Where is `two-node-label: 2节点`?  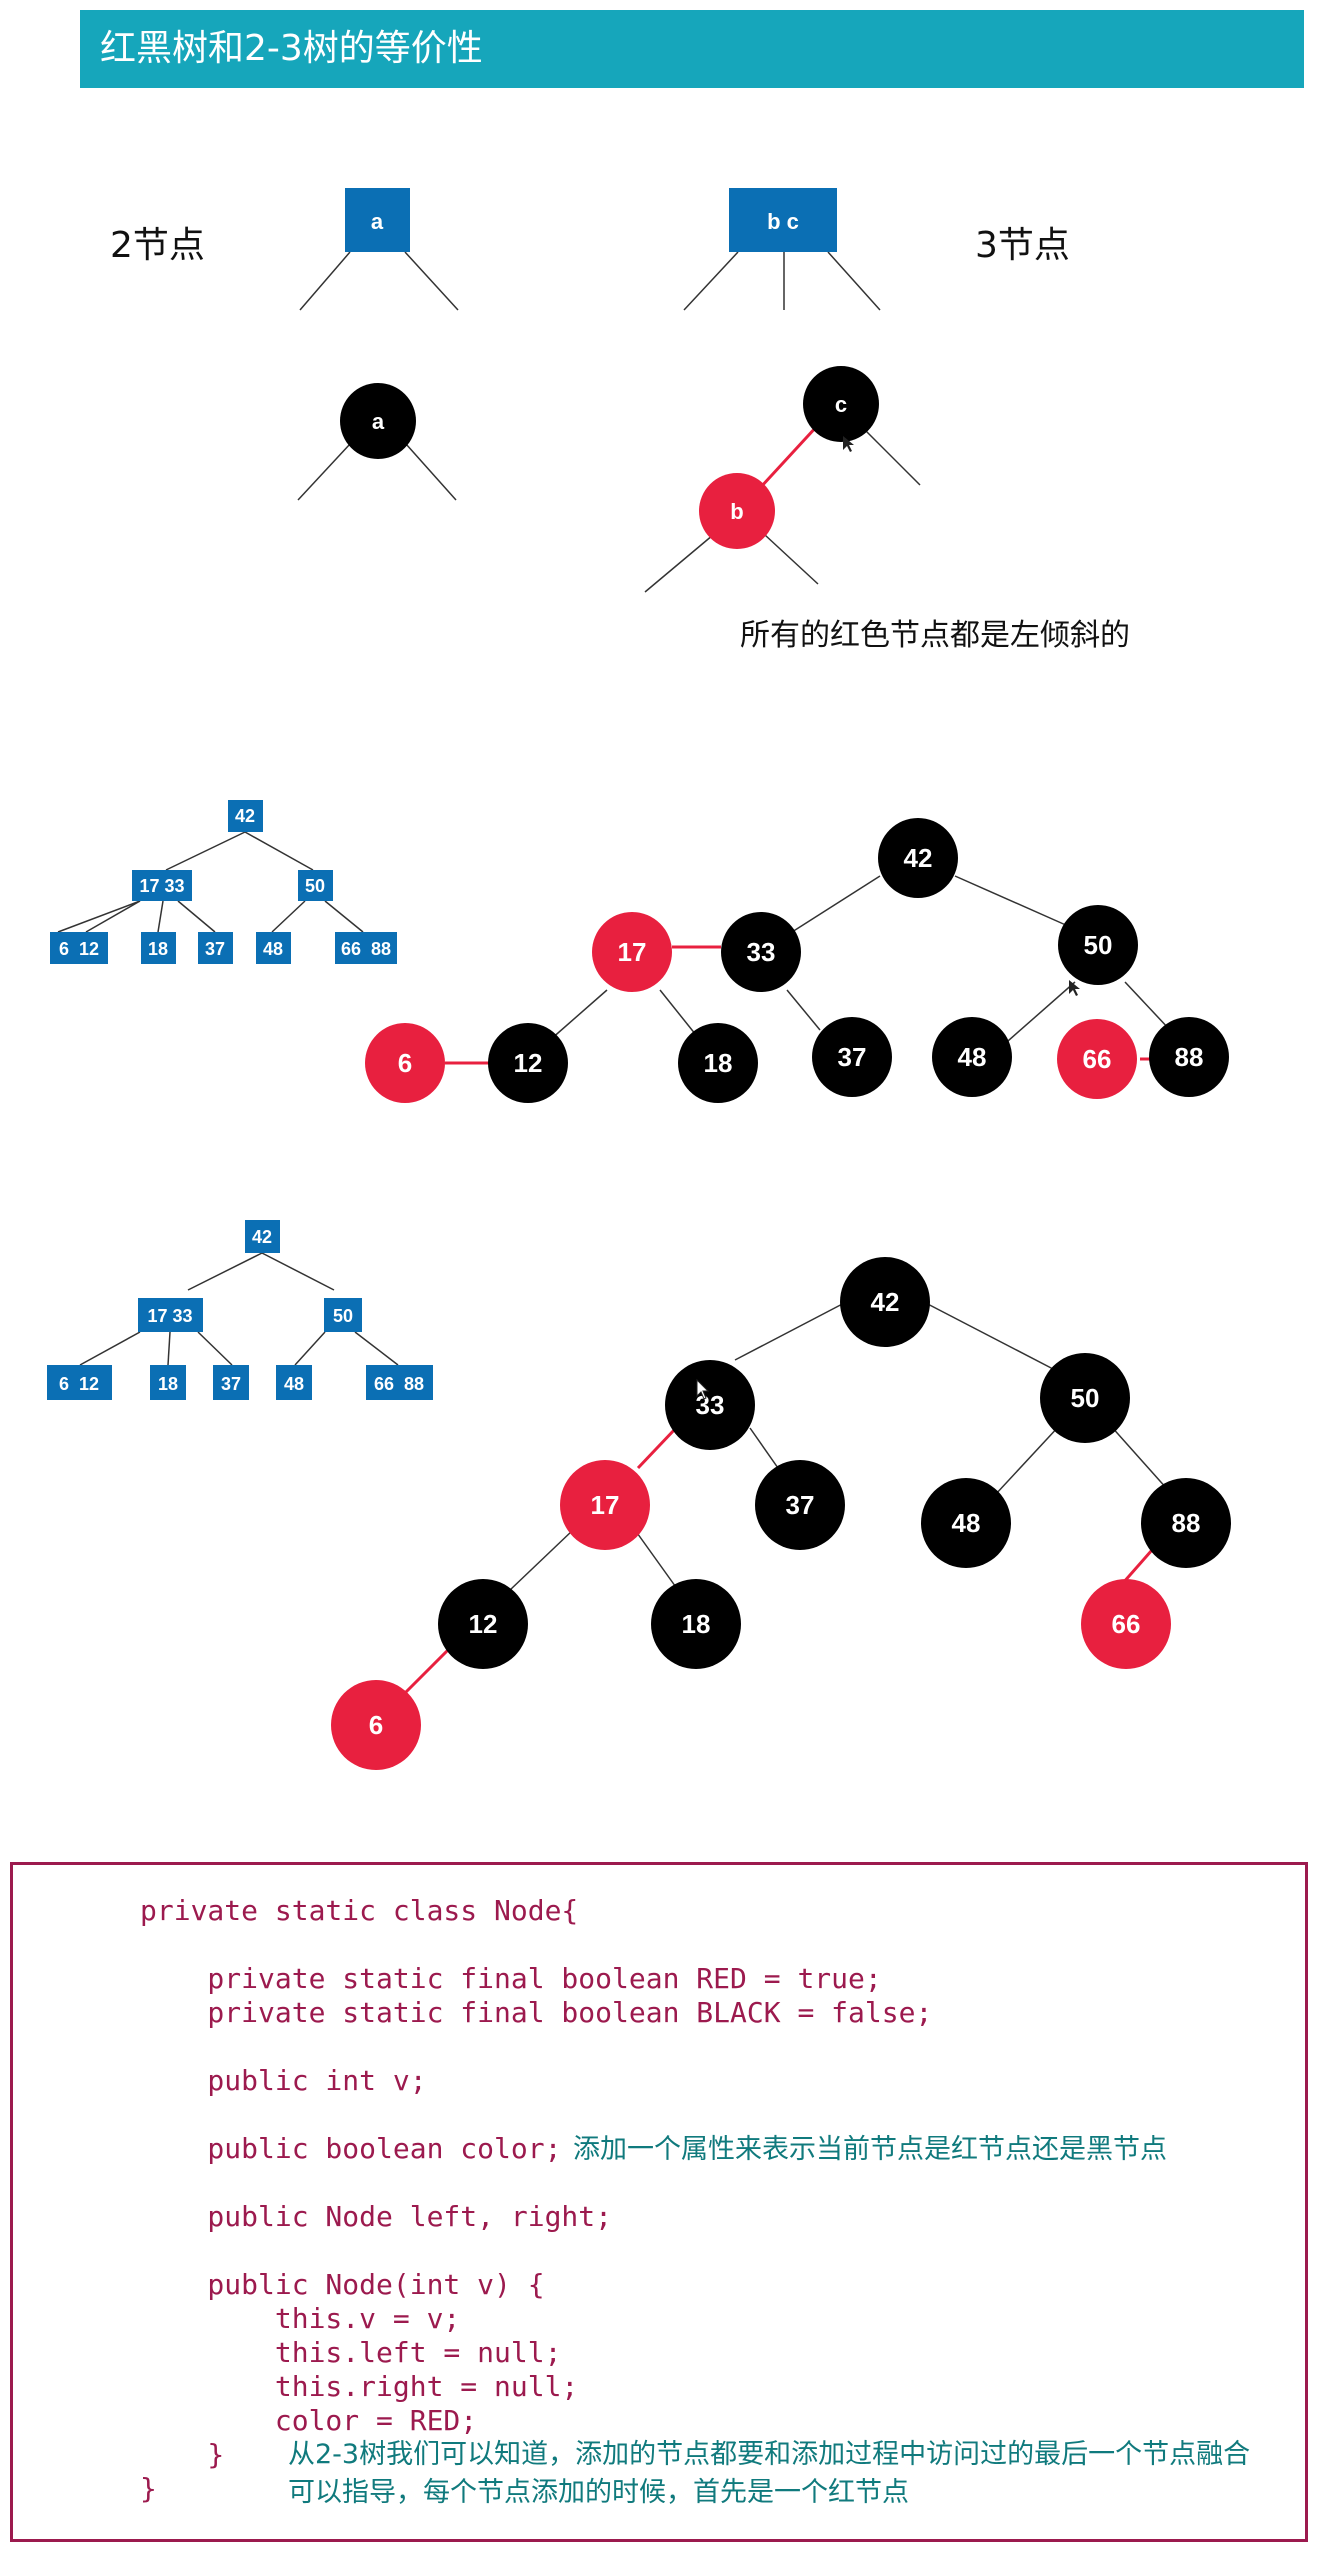 two-node-label: 2节点 is located at coordinates (157, 245).